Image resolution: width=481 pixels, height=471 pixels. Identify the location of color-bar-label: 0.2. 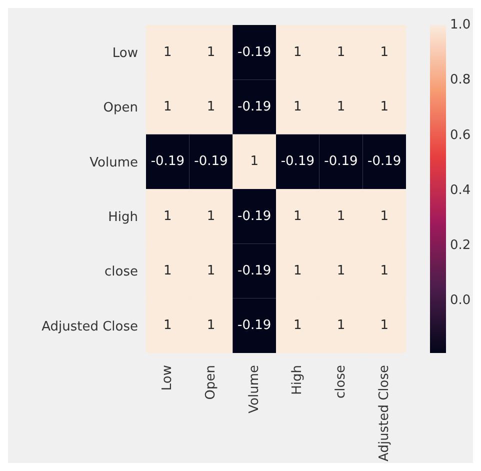
(460, 246).